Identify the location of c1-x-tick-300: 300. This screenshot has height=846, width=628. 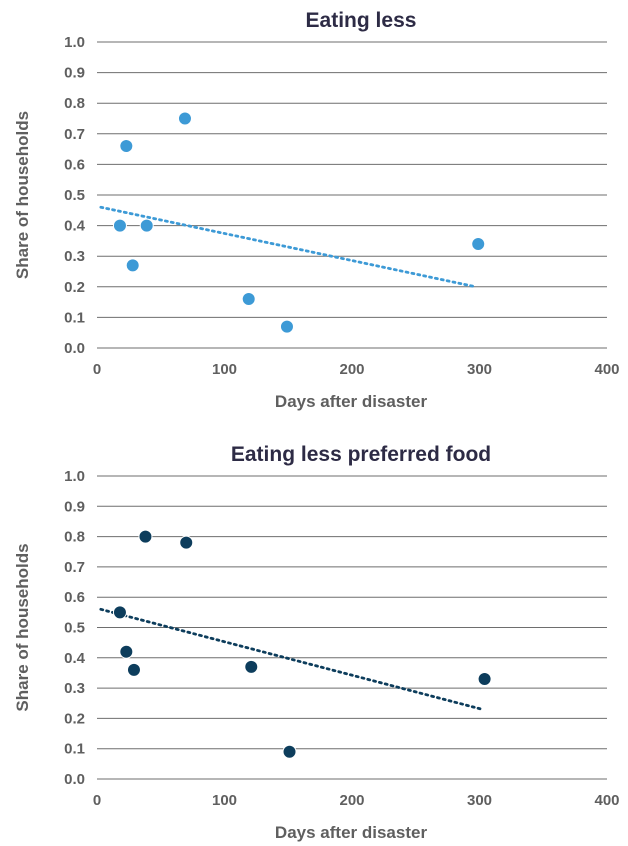
(479, 800).